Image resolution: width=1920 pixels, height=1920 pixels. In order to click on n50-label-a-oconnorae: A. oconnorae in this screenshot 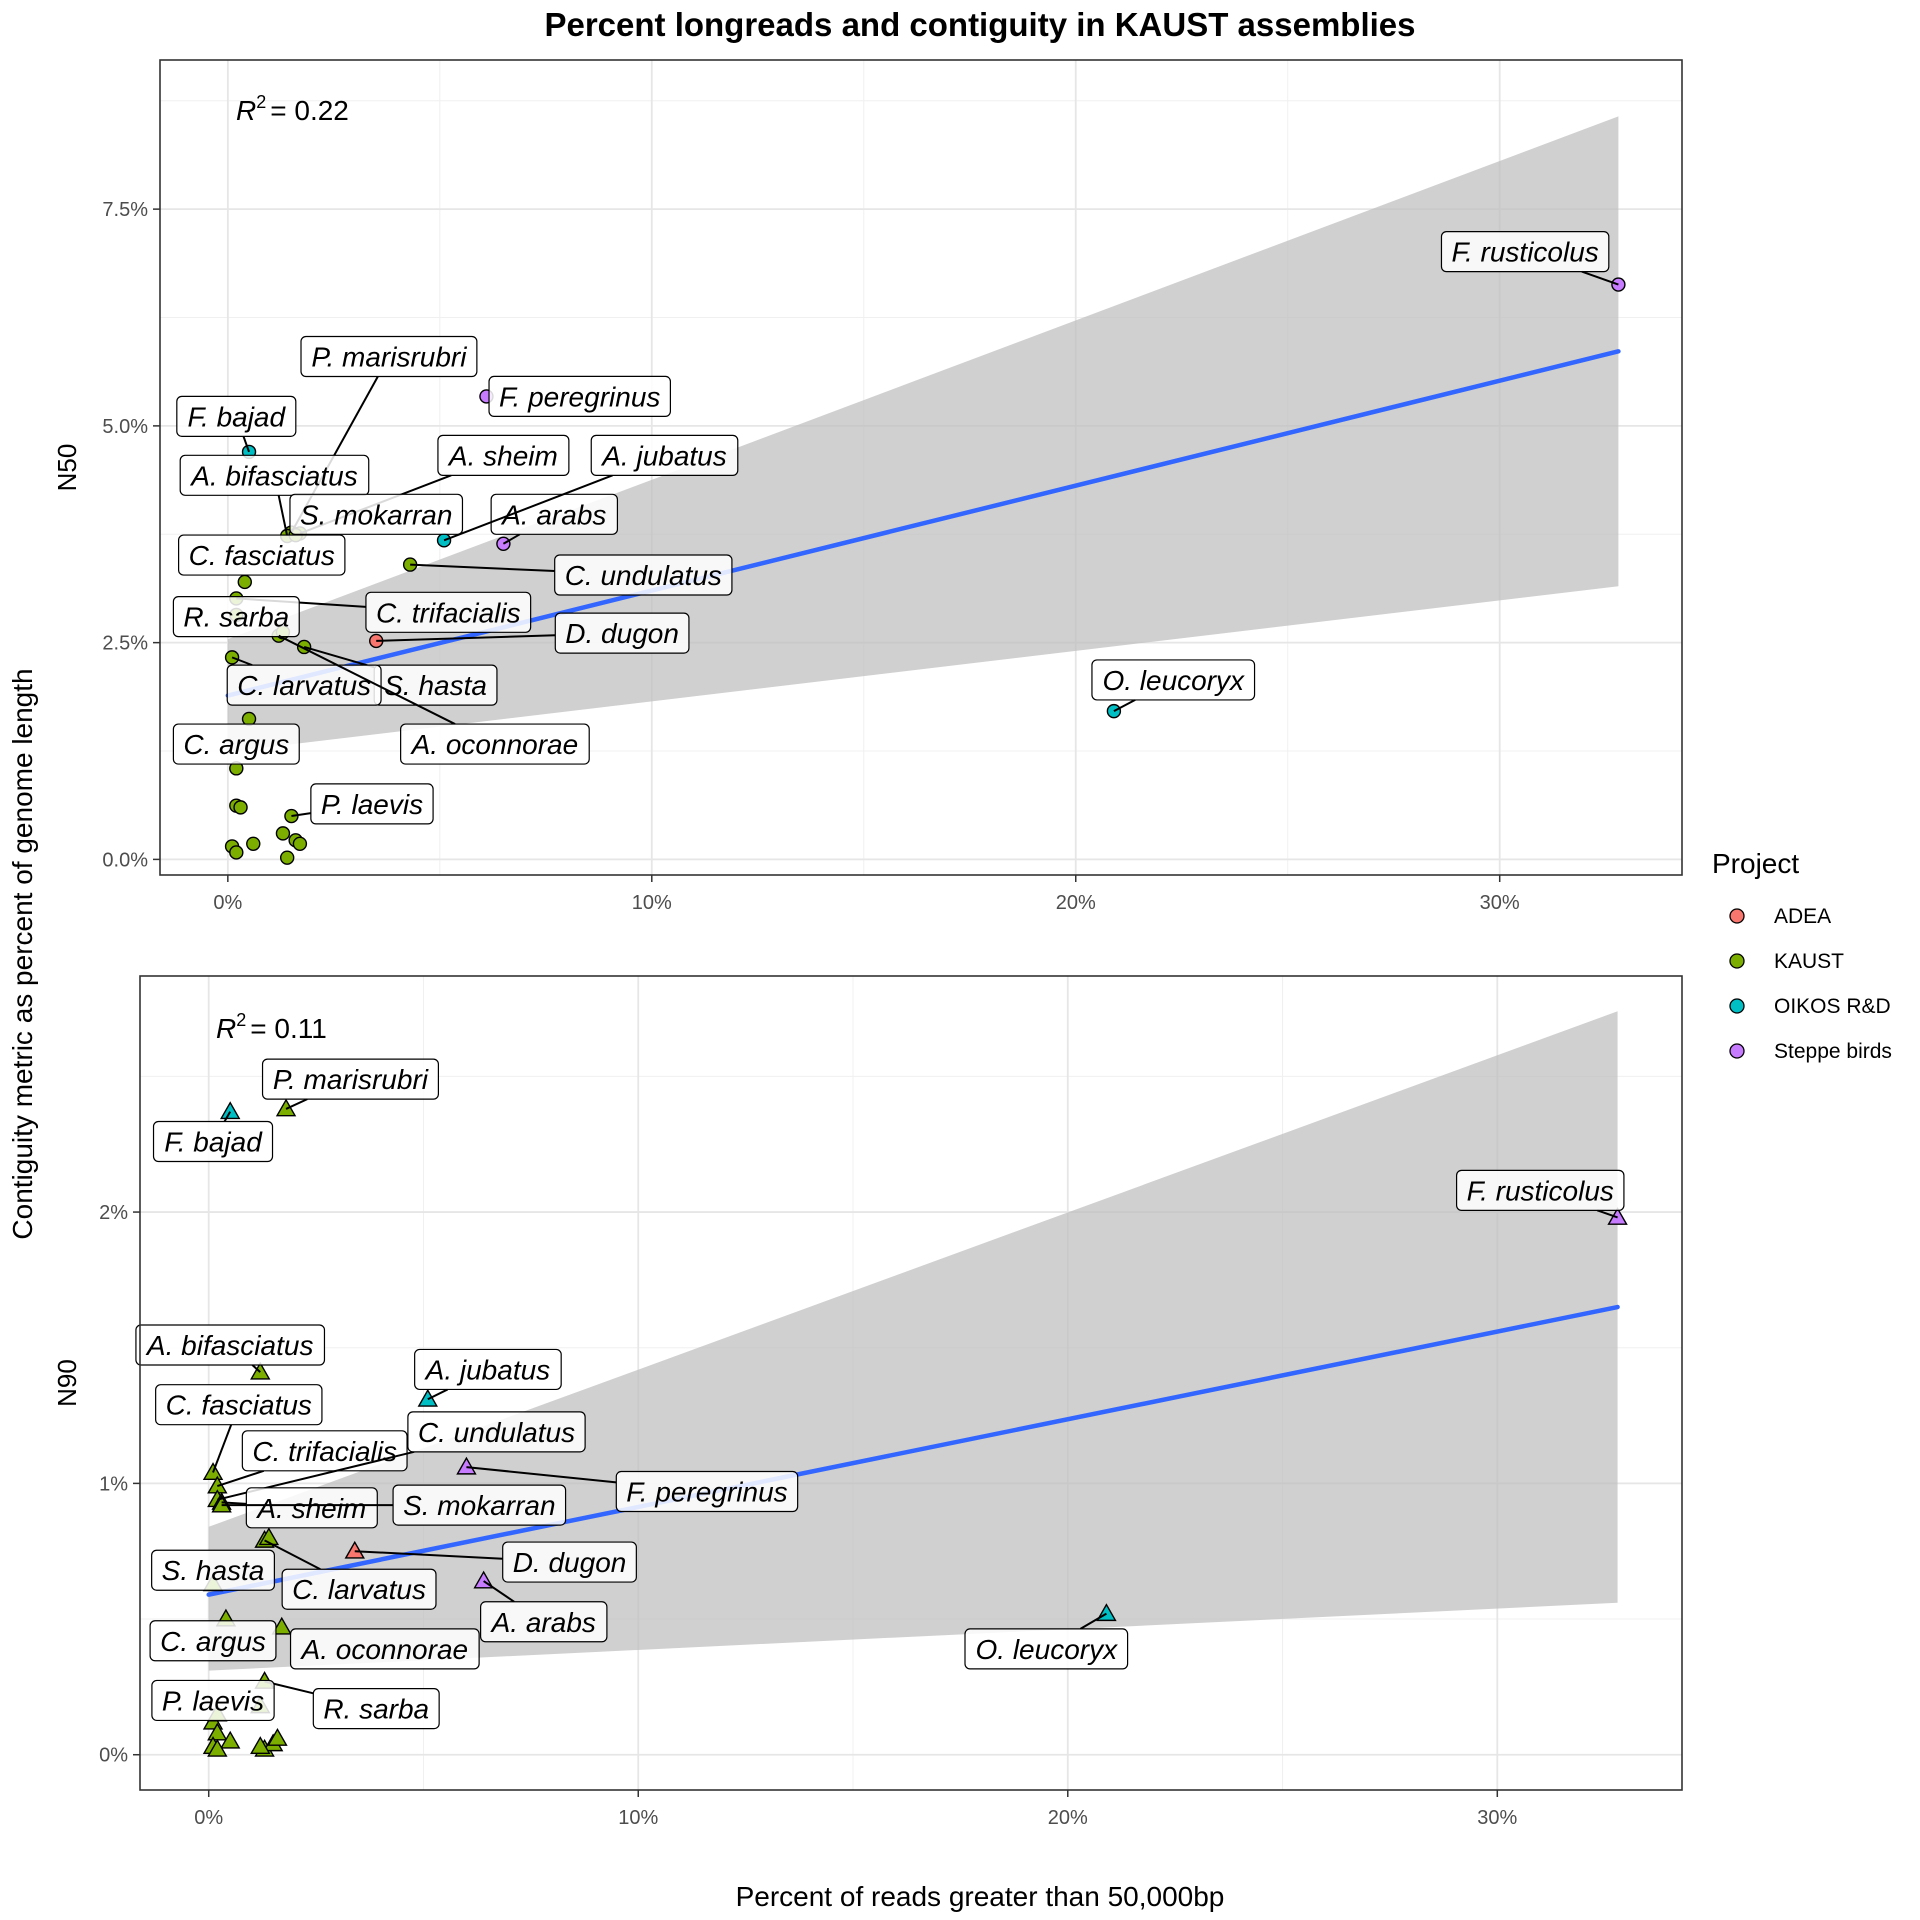, I will do `click(434, 699)`.